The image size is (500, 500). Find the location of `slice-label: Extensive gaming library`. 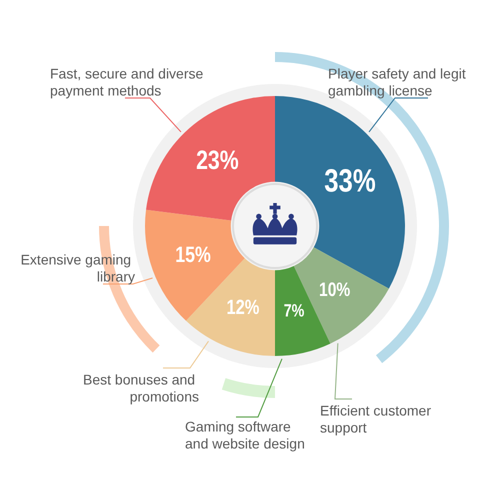

slice-label: Extensive gaming library is located at coordinates (77, 268).